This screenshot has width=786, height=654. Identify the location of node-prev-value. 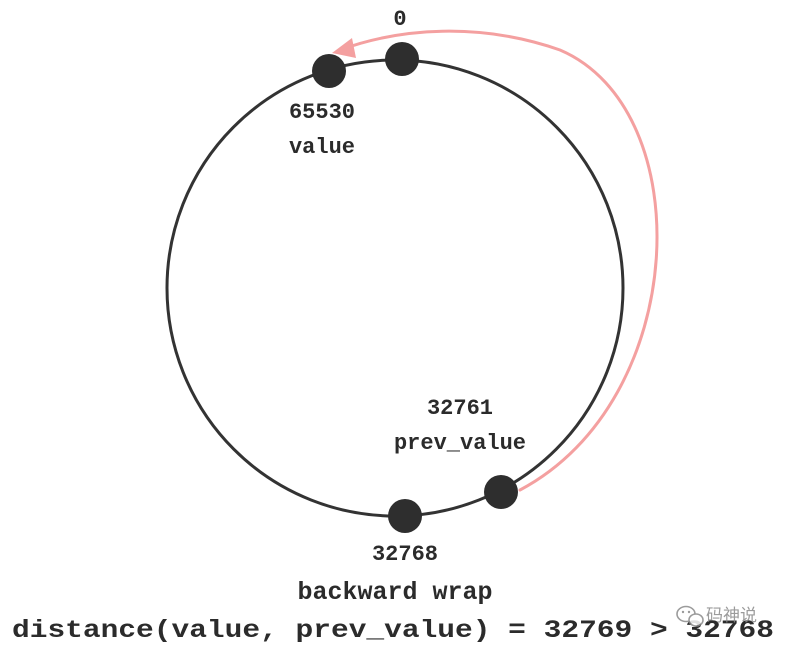
(501, 492).